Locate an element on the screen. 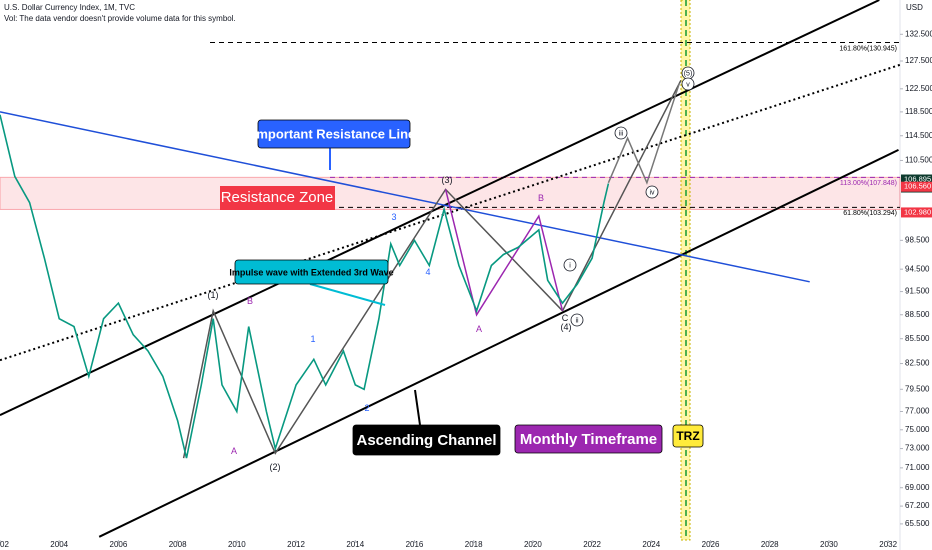 This screenshot has height=550, width=932. callout-text: Important Resistance Line is located at coordinates (334, 133).